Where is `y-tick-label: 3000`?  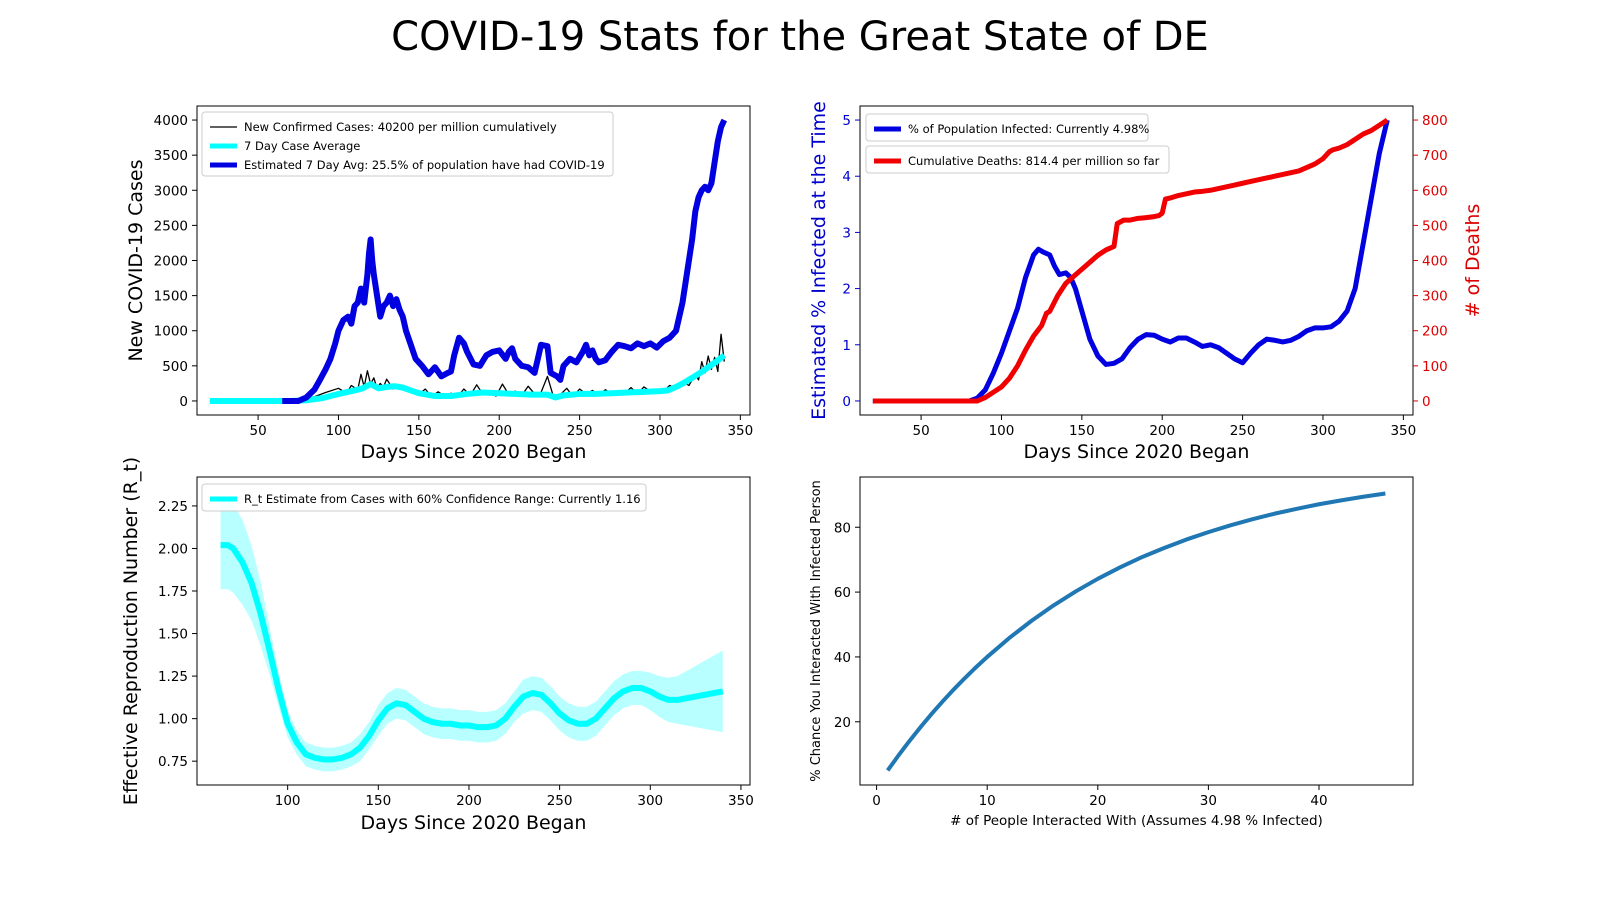
y-tick-label: 3000 is located at coordinates (171, 191).